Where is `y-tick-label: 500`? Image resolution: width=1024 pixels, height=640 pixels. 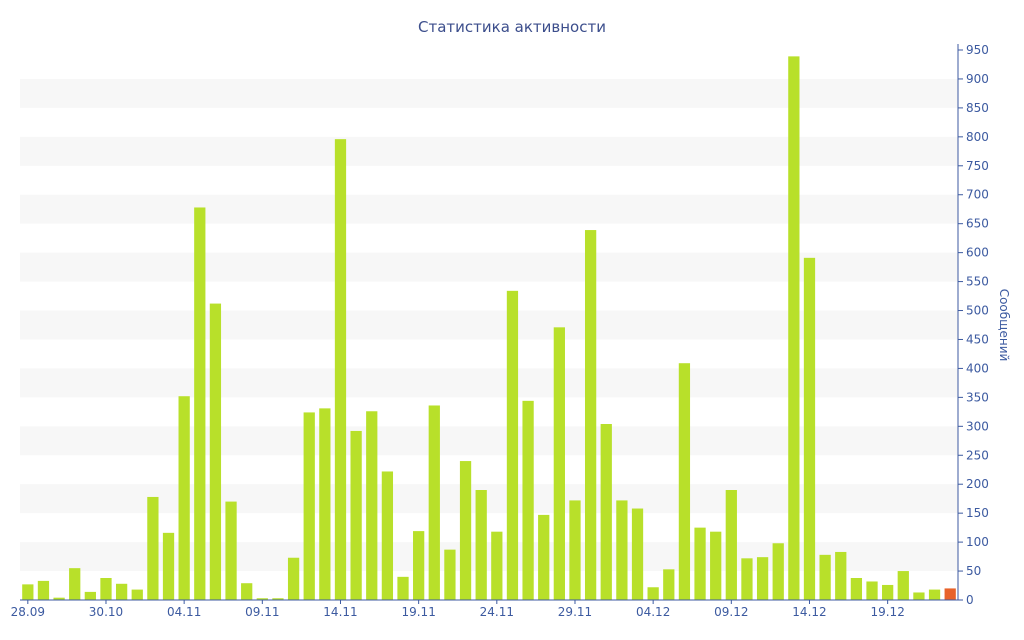
y-tick-label: 500 is located at coordinates (977, 311).